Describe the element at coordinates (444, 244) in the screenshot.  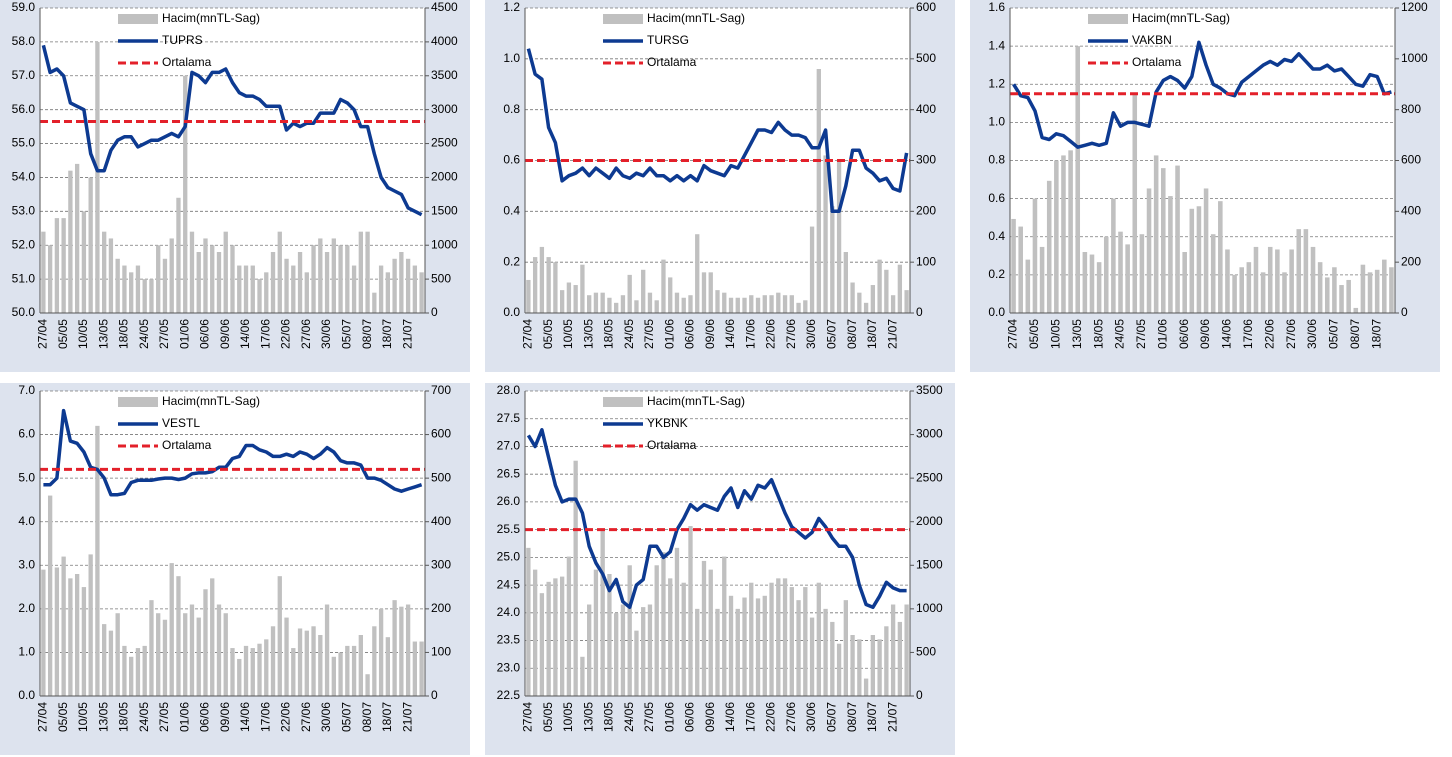
I see `y2-tick-label: 1000` at that location.